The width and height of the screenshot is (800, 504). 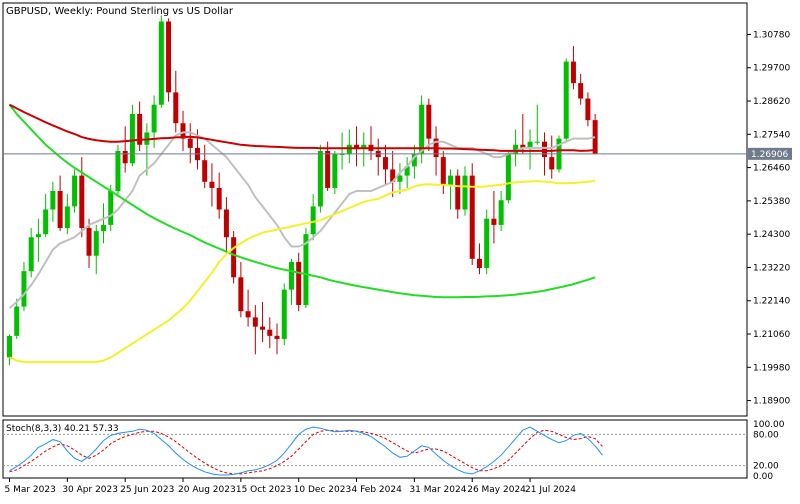 I want to click on x-tick-label: 21 Jul 2024, so click(x=550, y=490).